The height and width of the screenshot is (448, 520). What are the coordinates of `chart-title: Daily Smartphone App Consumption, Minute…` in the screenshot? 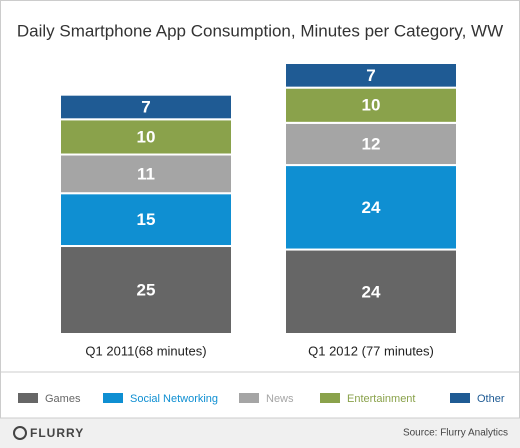 It's located at (260, 30).